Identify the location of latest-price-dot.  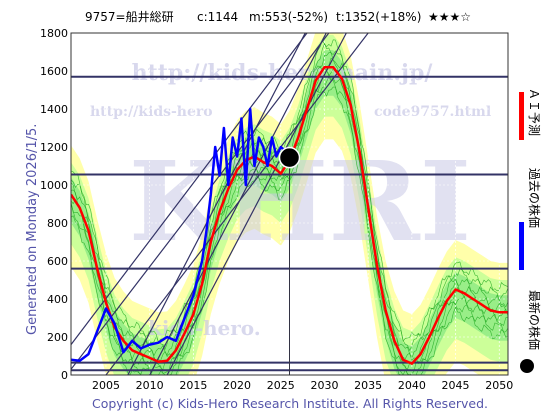
(289, 157).